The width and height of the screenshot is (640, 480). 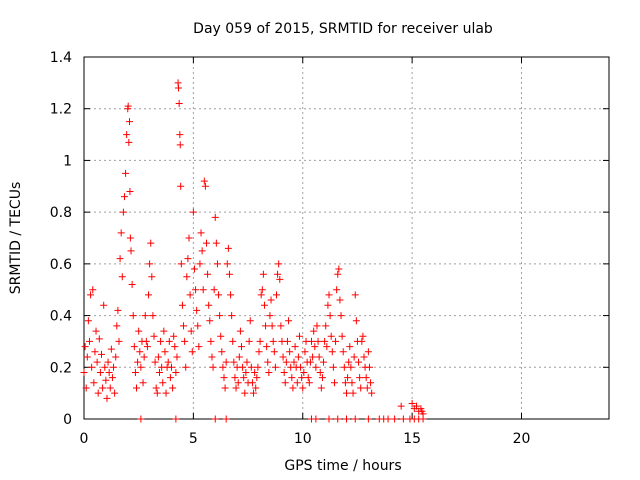 I want to click on y-tick-label: 0.8, so click(x=61, y=213).